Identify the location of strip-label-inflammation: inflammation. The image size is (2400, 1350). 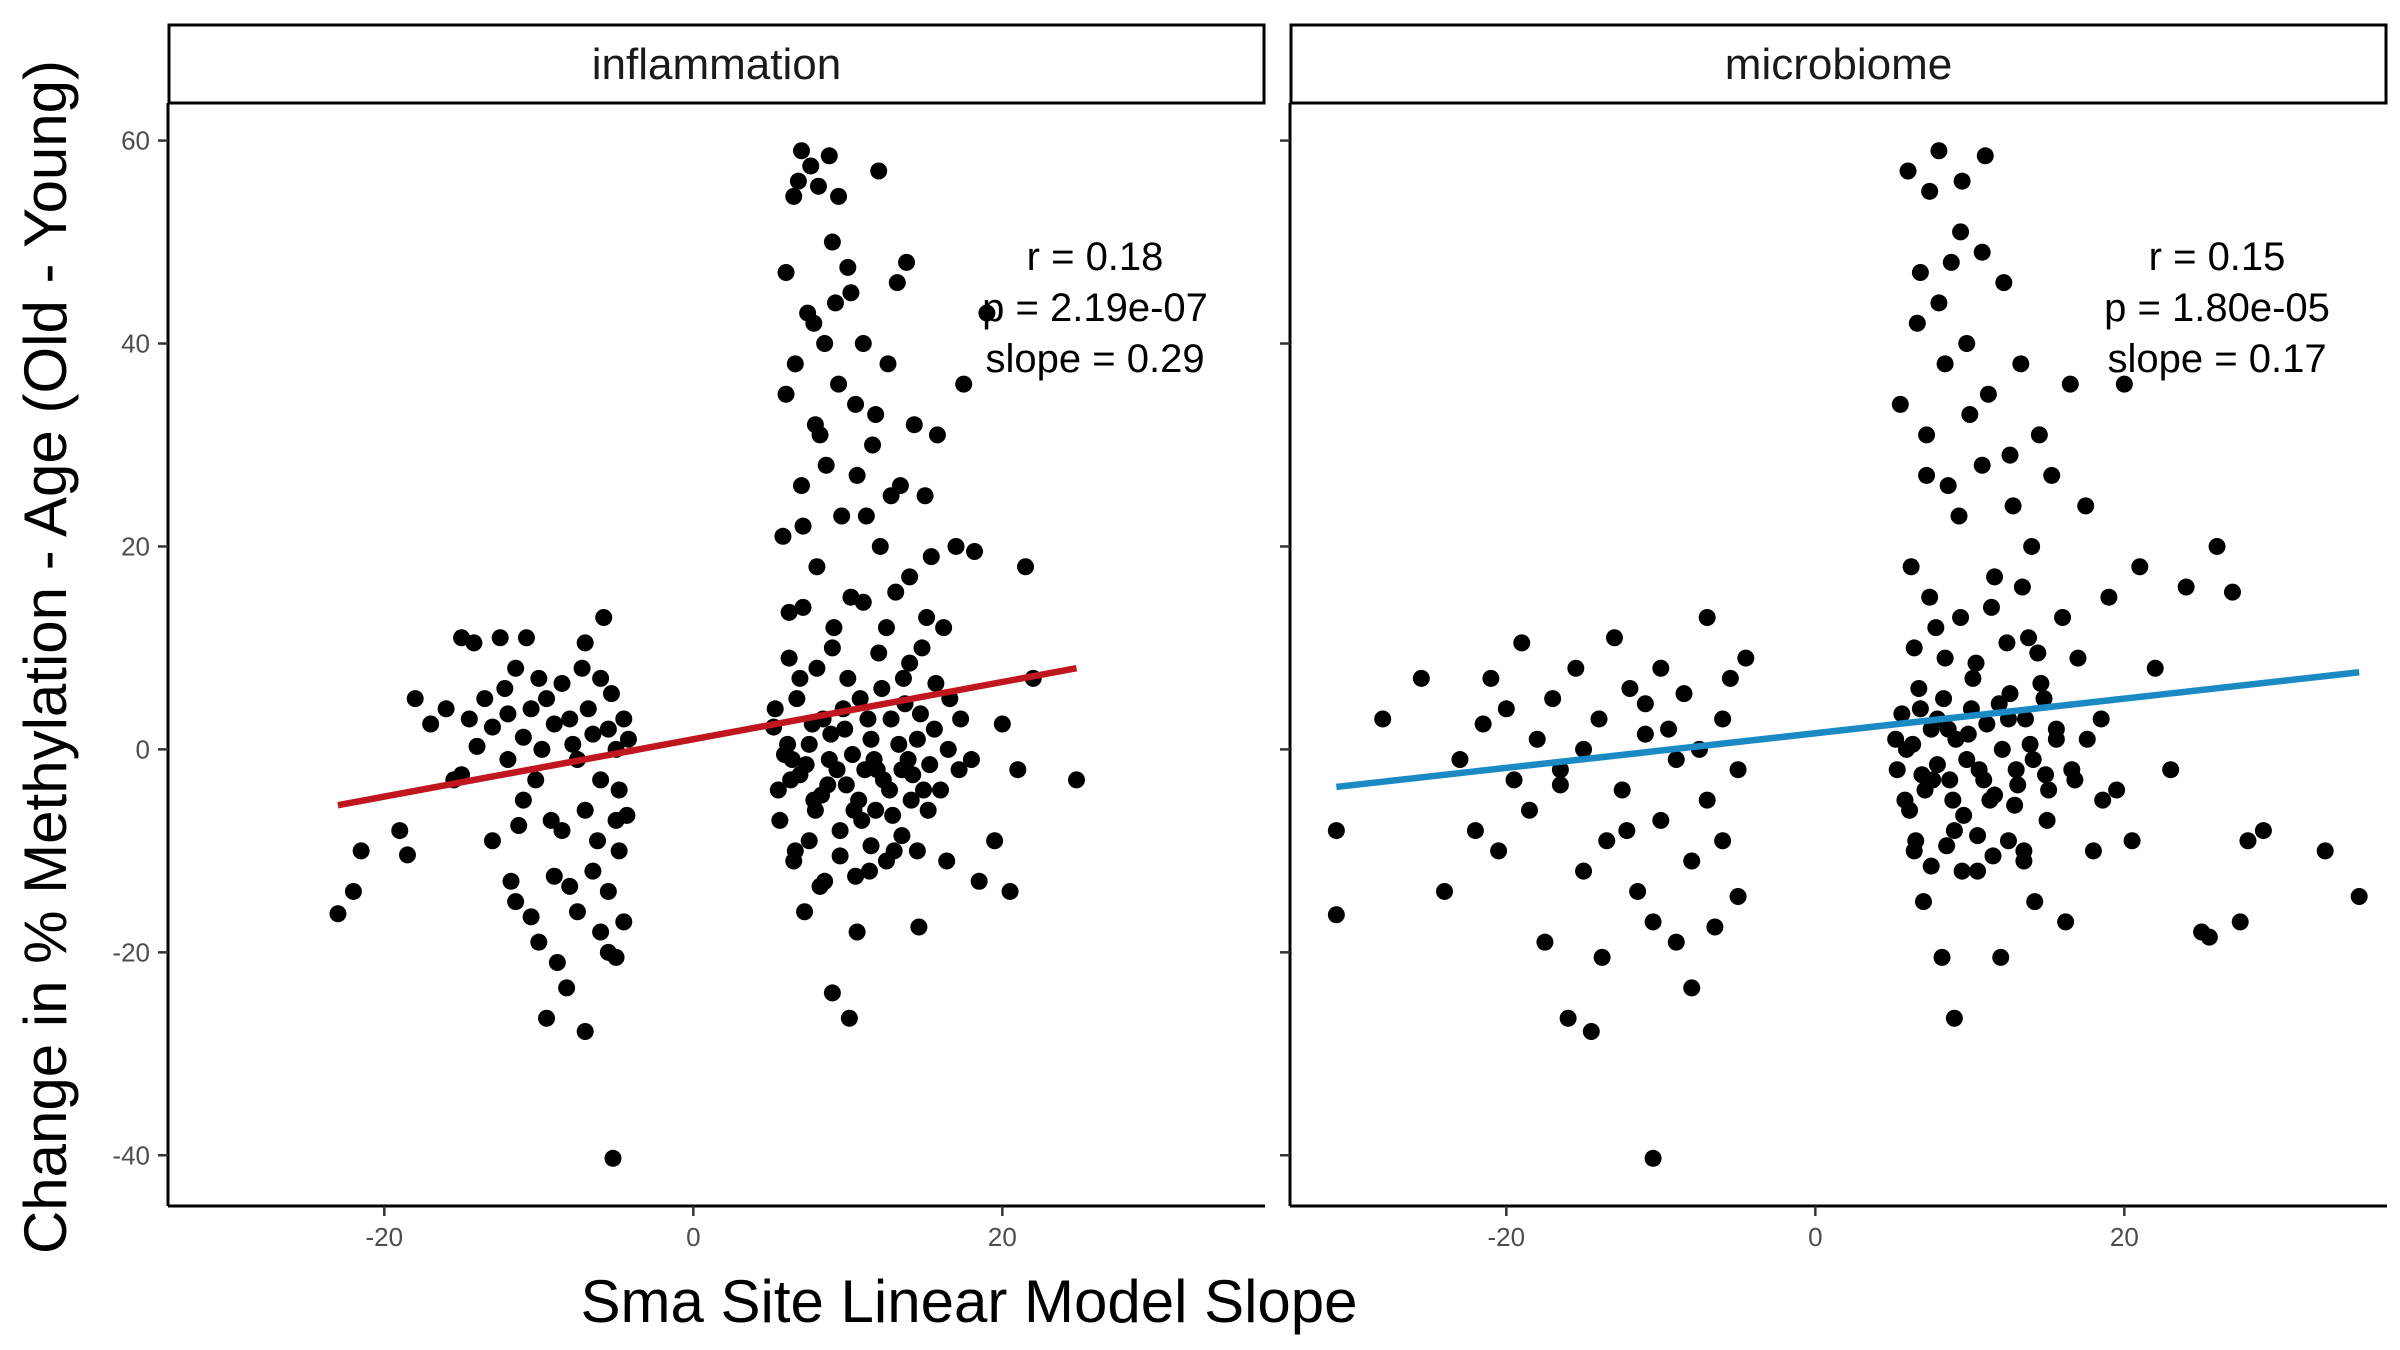
(716, 64).